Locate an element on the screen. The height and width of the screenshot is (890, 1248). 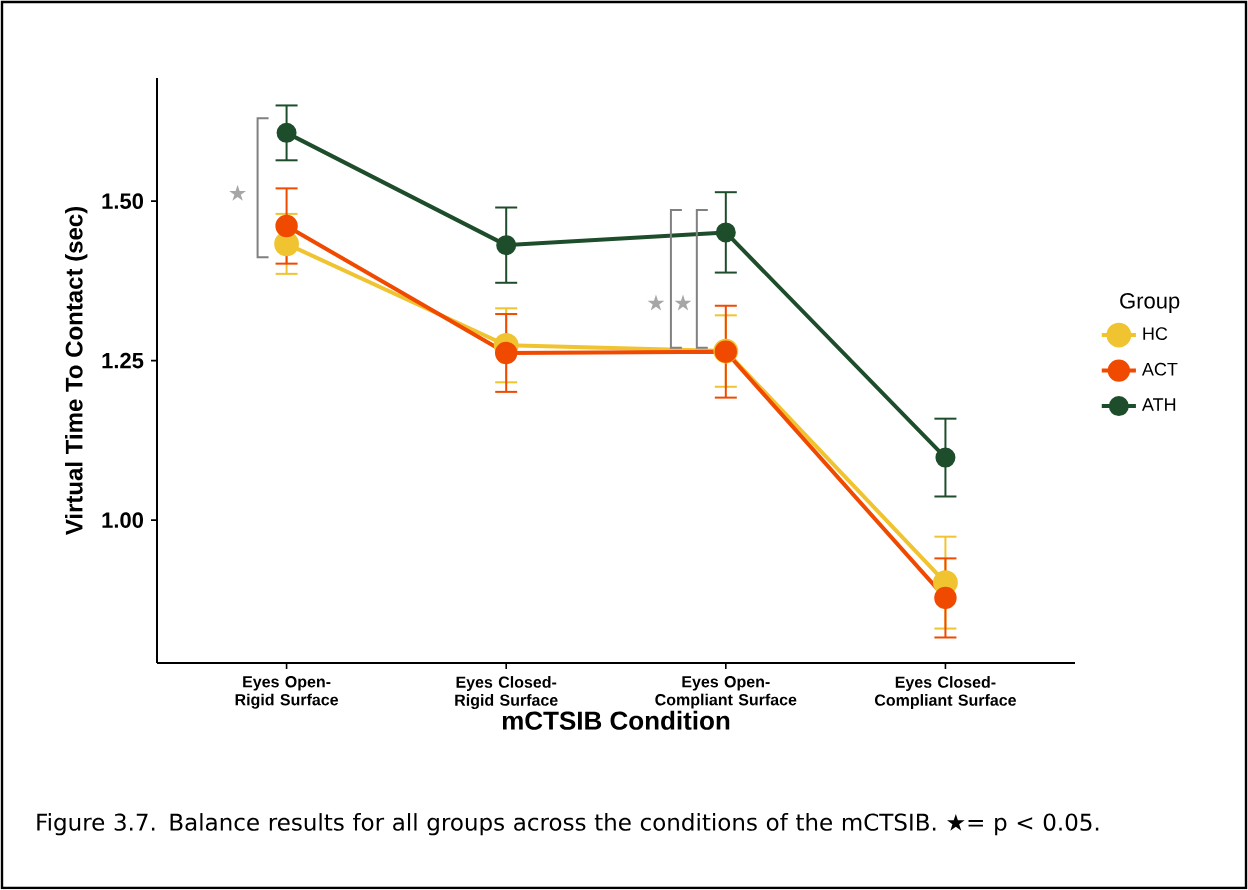
y-tick-label: 1.50 is located at coordinates (123, 201).